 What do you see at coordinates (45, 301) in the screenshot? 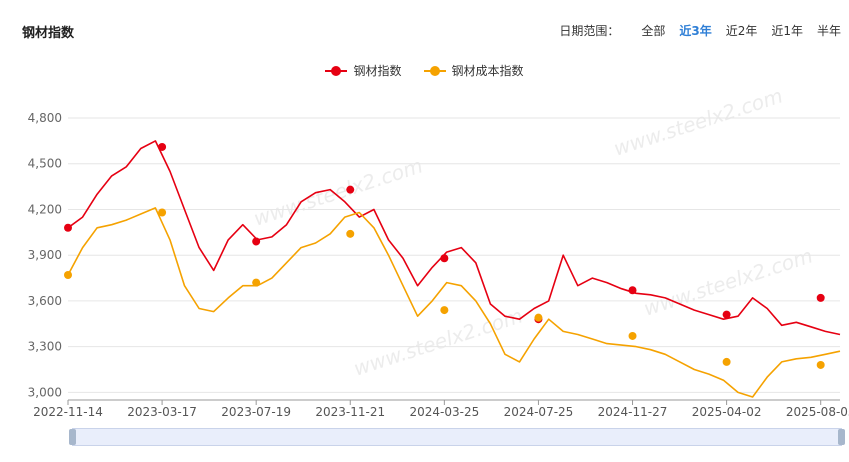
I see `y-tick-label: 3,600` at bounding box center [45, 301].